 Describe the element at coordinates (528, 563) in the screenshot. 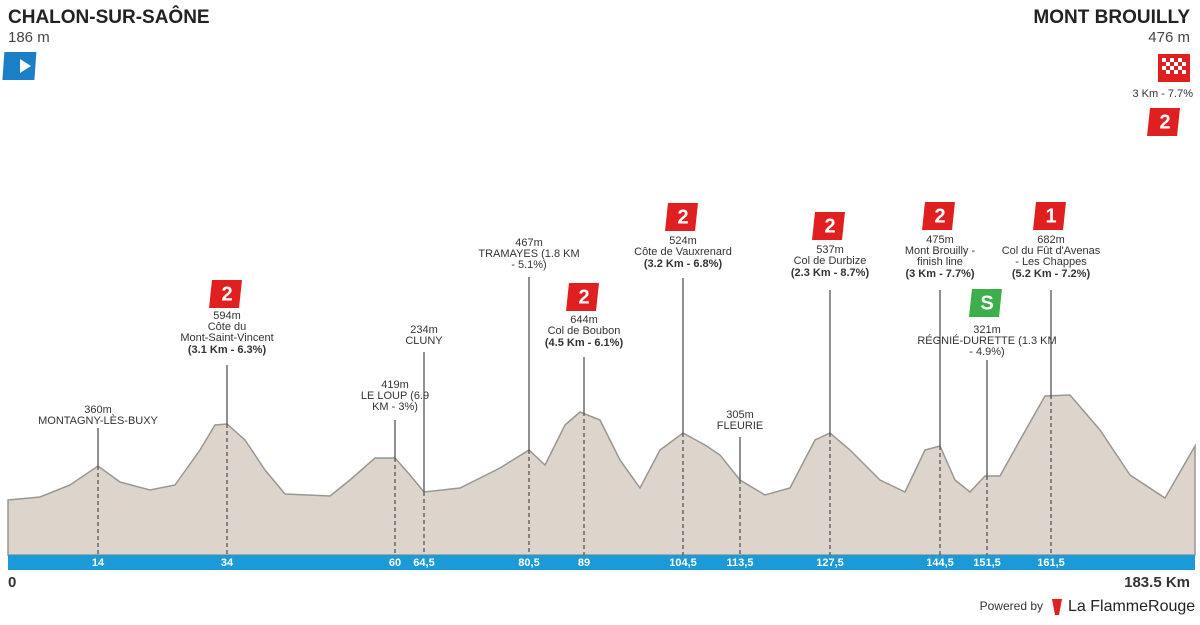

I see `km-label: 80,5` at that location.